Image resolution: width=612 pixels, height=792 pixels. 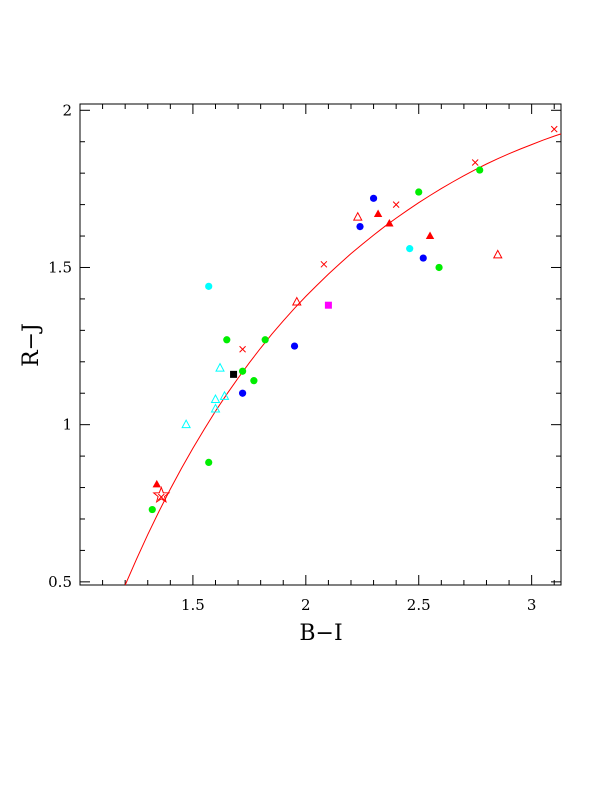 What do you see at coordinates (306, 605) in the screenshot?
I see `x-tick-label: 2` at bounding box center [306, 605].